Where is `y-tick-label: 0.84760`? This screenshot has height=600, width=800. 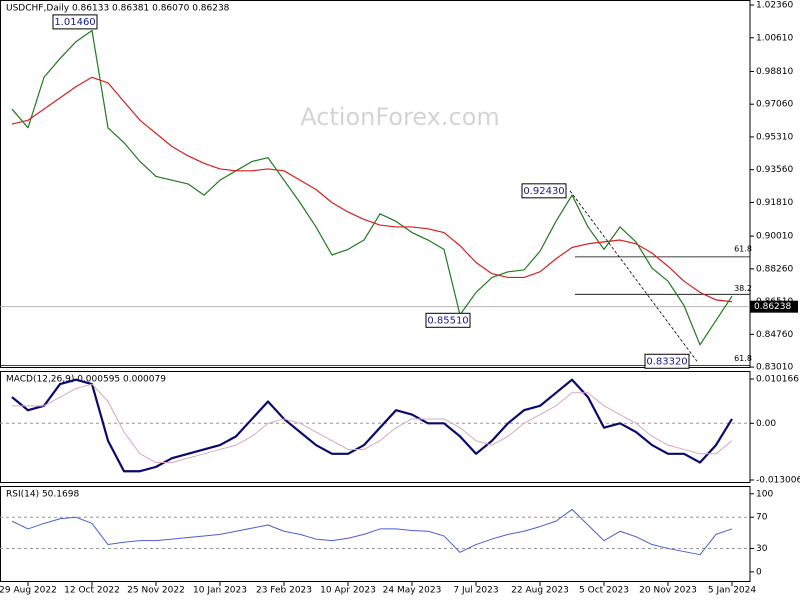 y-tick-label: 0.84760 is located at coordinates (774, 335).